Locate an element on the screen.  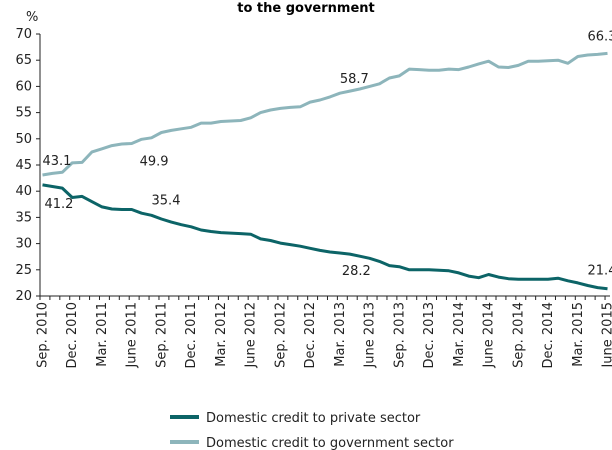
y-tick-label: 40 is located at coordinates (23, 191).